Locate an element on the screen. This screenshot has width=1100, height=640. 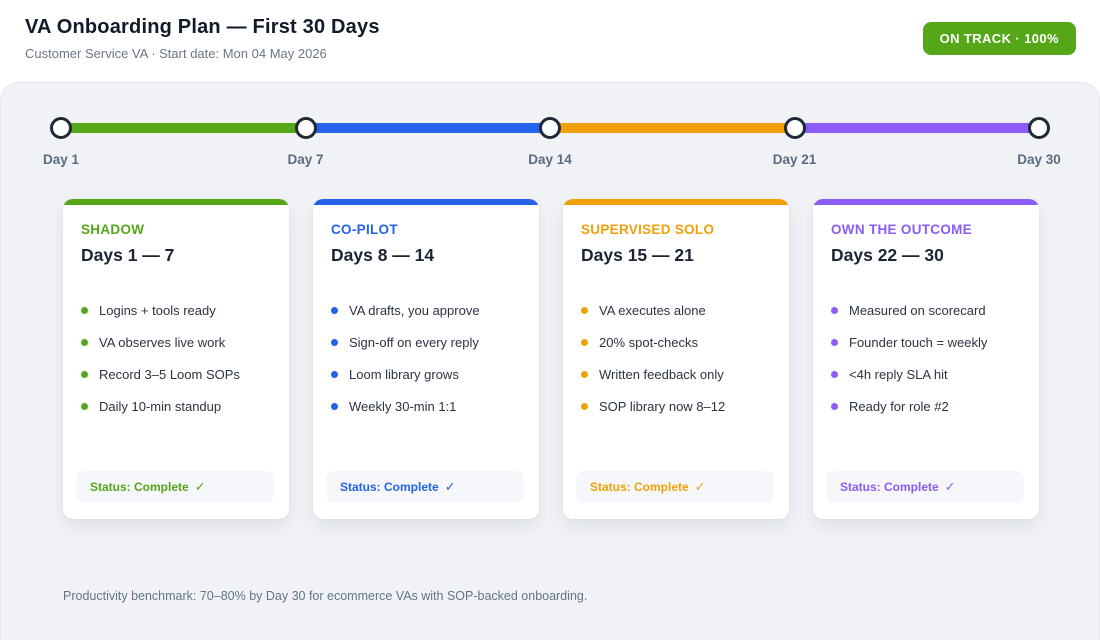
status-badge: ON TRACK · 100% is located at coordinates (999, 38).